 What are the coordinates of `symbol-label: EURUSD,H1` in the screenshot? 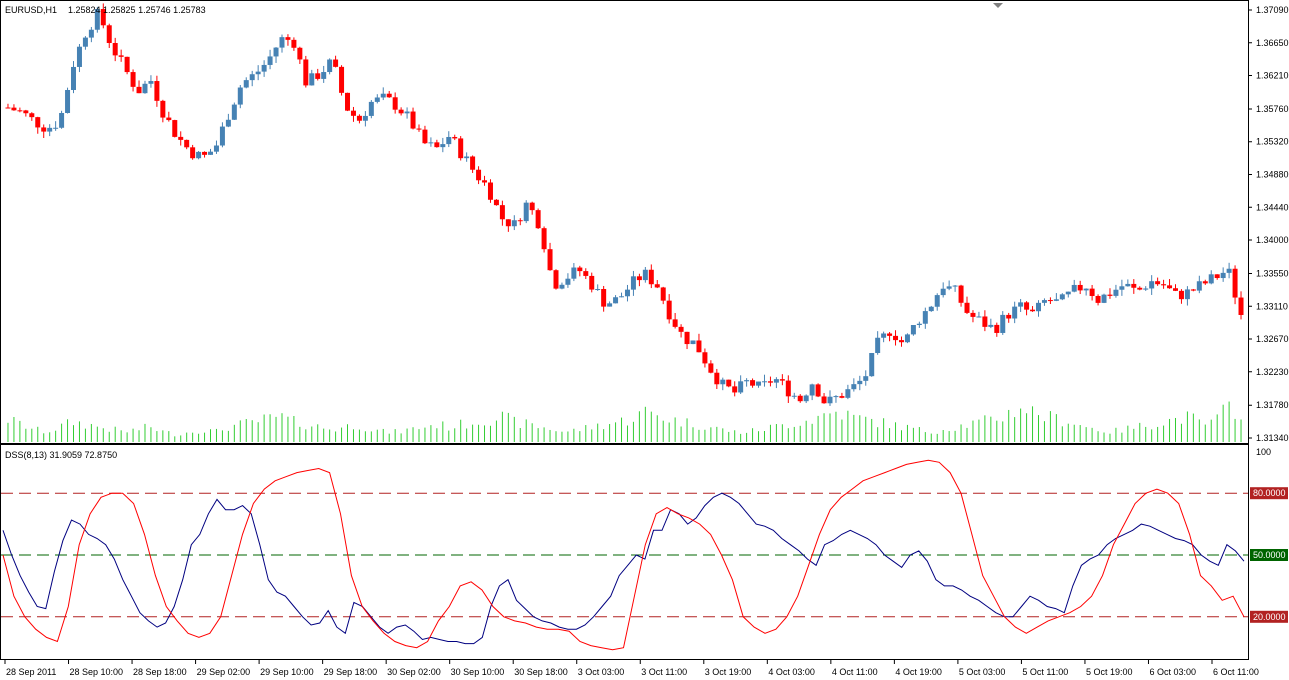 It's located at (31, 10).